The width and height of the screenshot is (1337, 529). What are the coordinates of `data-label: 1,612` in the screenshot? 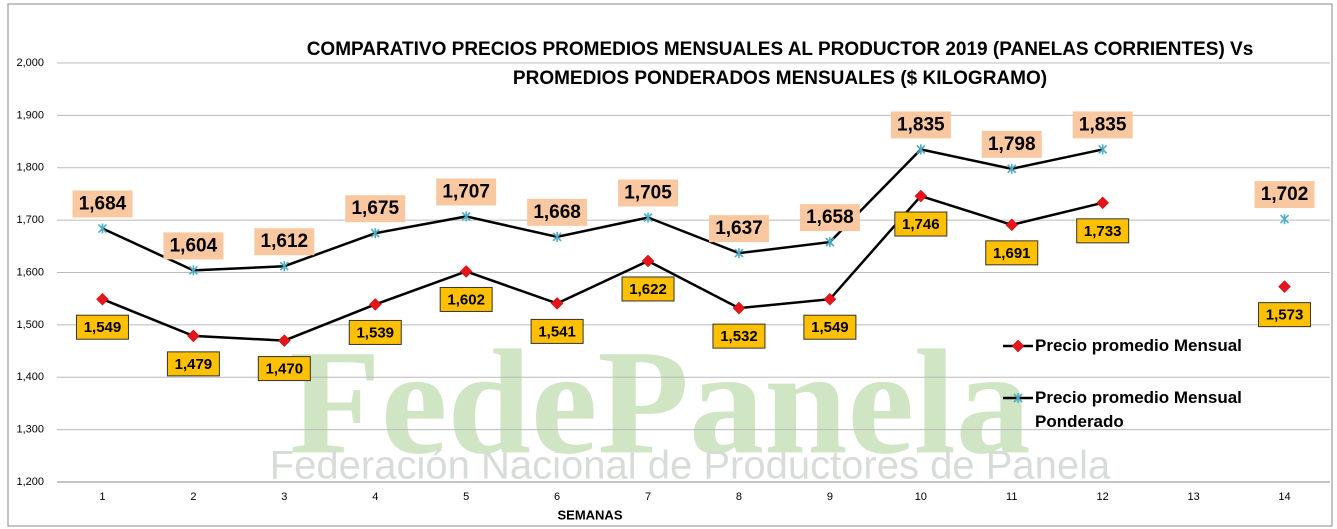 It's located at (285, 241).